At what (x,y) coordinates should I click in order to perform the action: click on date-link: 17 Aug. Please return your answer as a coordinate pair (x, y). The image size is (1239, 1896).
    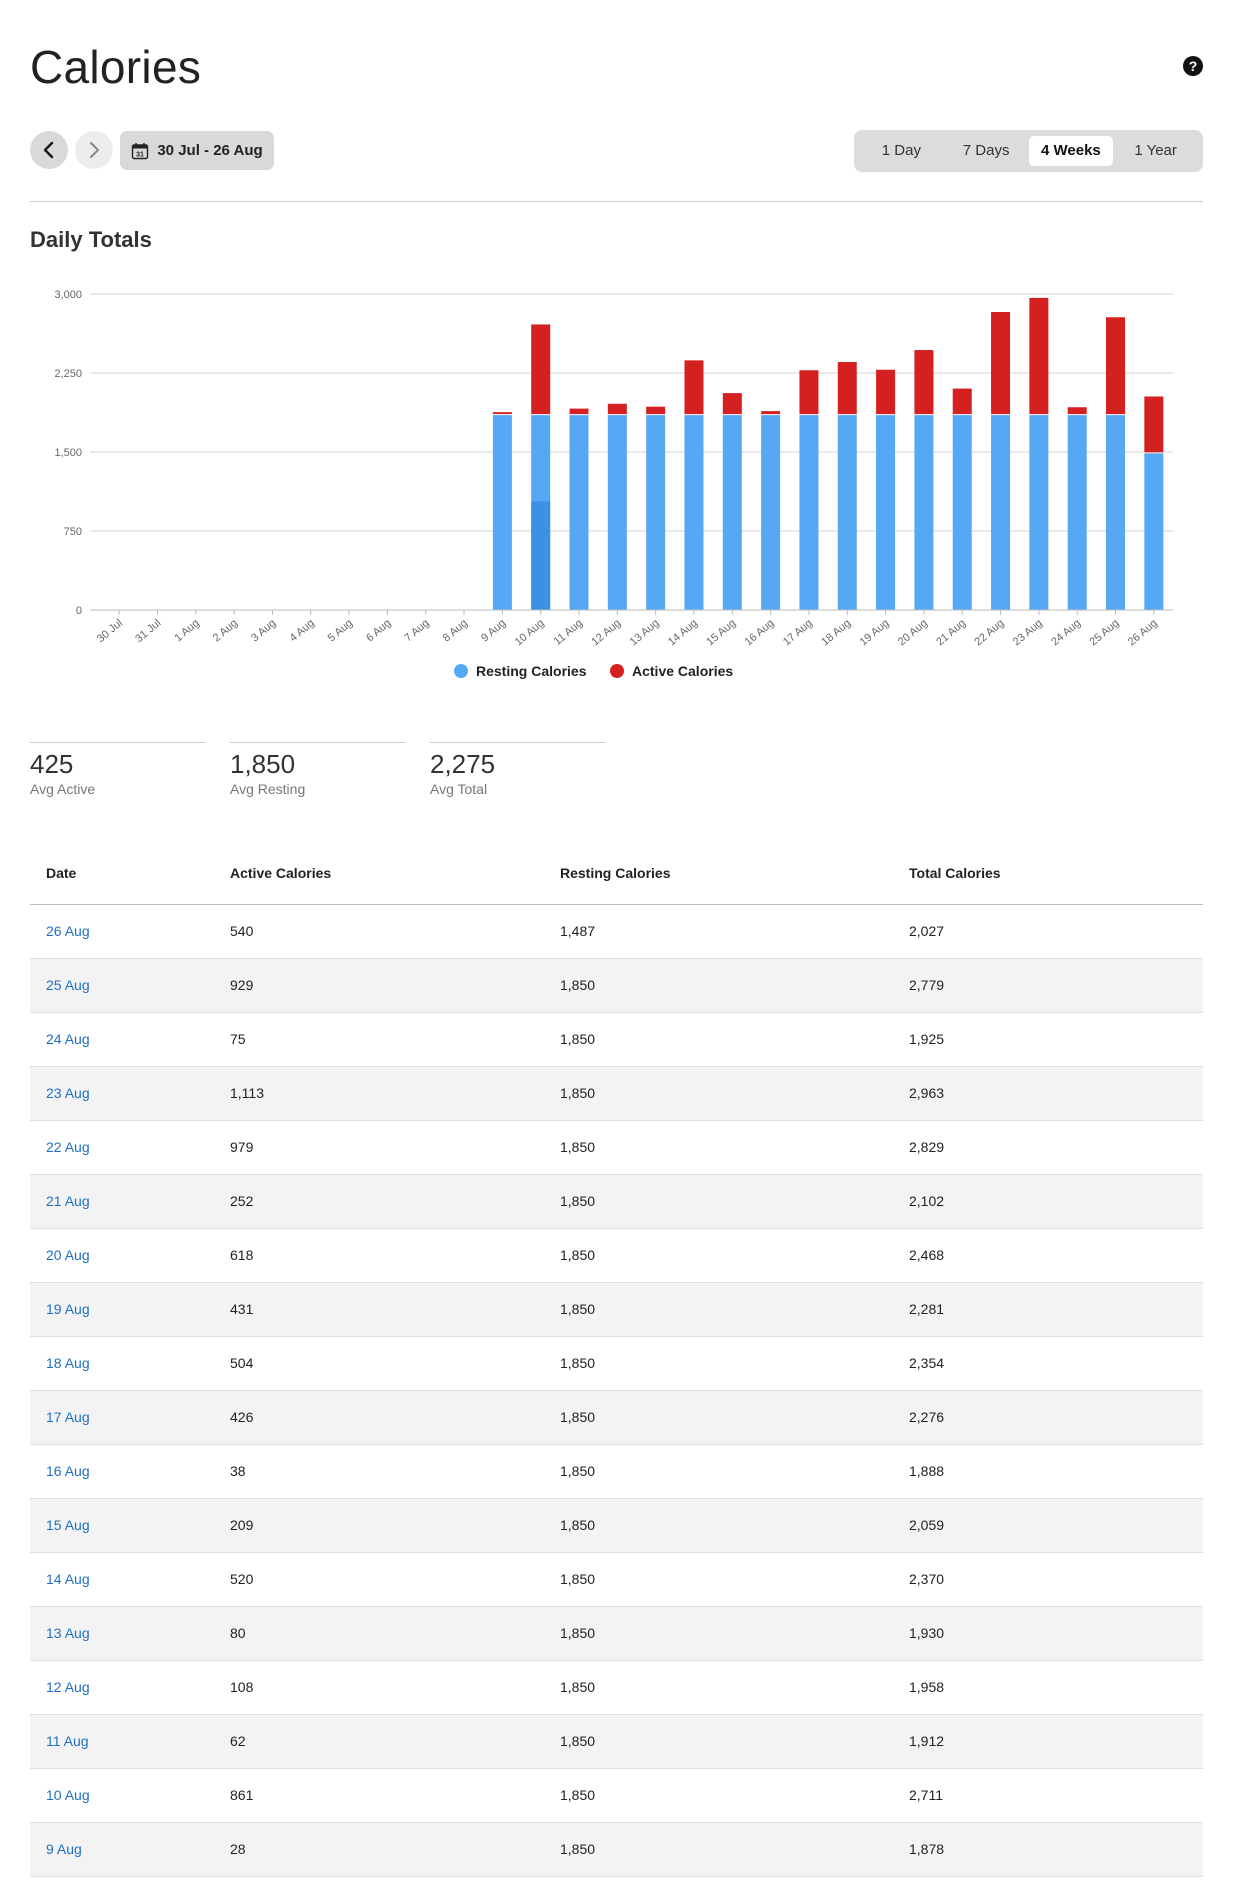
    Looking at the image, I should click on (122, 1417).